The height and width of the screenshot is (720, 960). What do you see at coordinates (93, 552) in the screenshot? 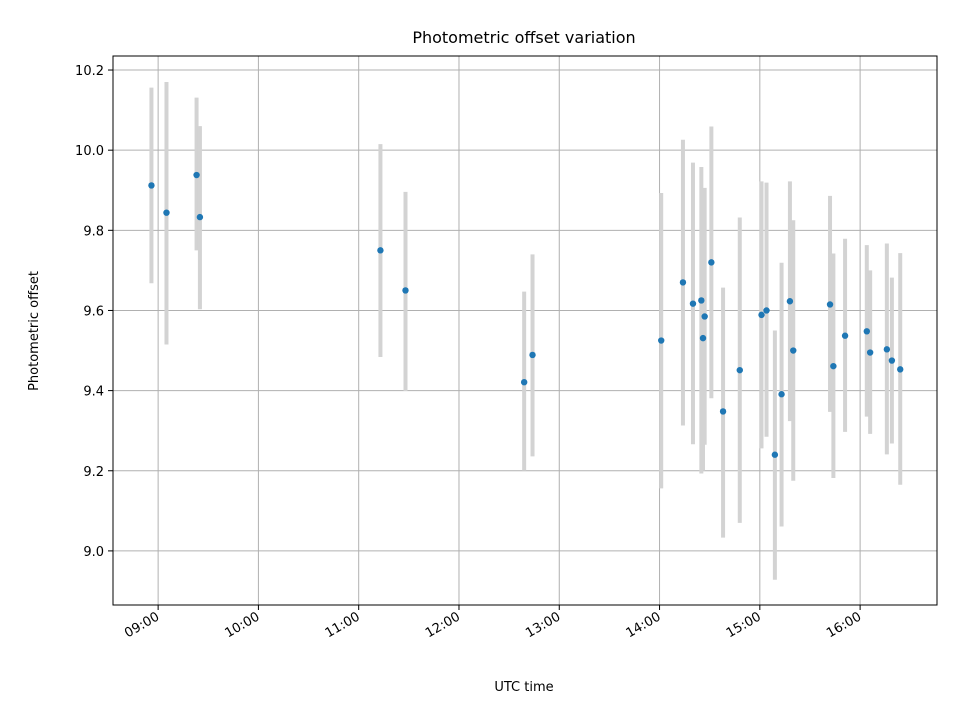
I see `y-tick-label: 9.0` at bounding box center [93, 552].